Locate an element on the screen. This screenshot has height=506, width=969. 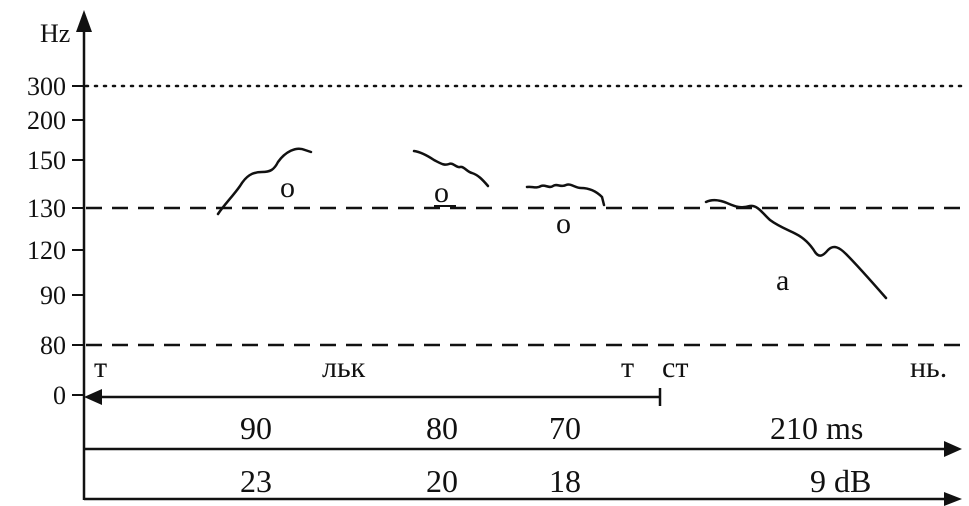
tick-label-130: 130 is located at coordinates (46, 208).